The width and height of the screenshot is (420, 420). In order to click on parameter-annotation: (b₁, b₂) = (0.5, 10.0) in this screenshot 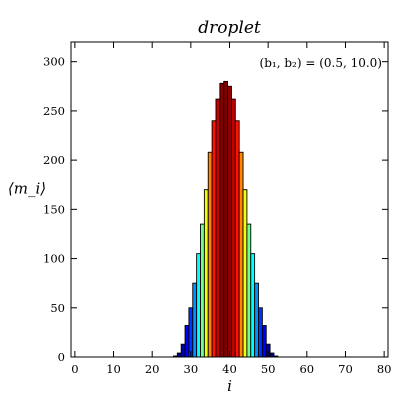, I will do `click(321, 63)`.